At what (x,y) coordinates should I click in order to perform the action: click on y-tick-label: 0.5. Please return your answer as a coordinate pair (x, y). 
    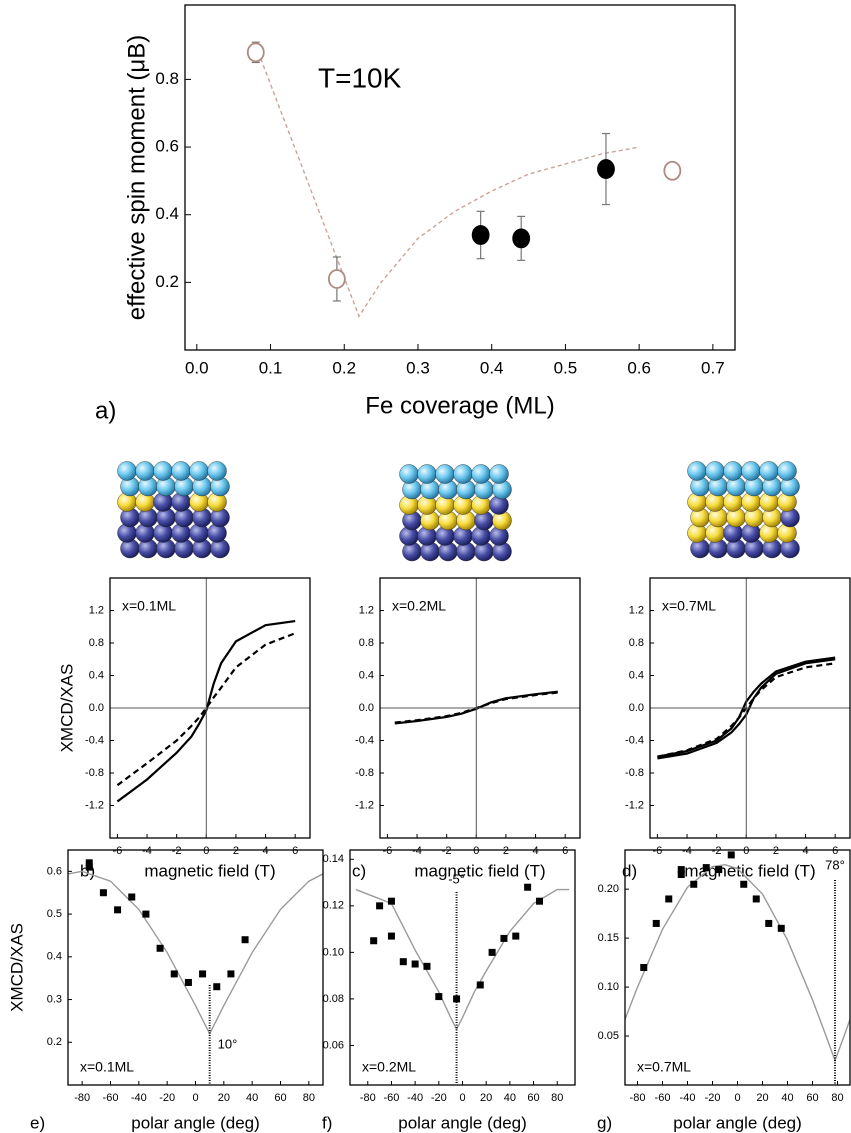
    Looking at the image, I should click on (54, 914).